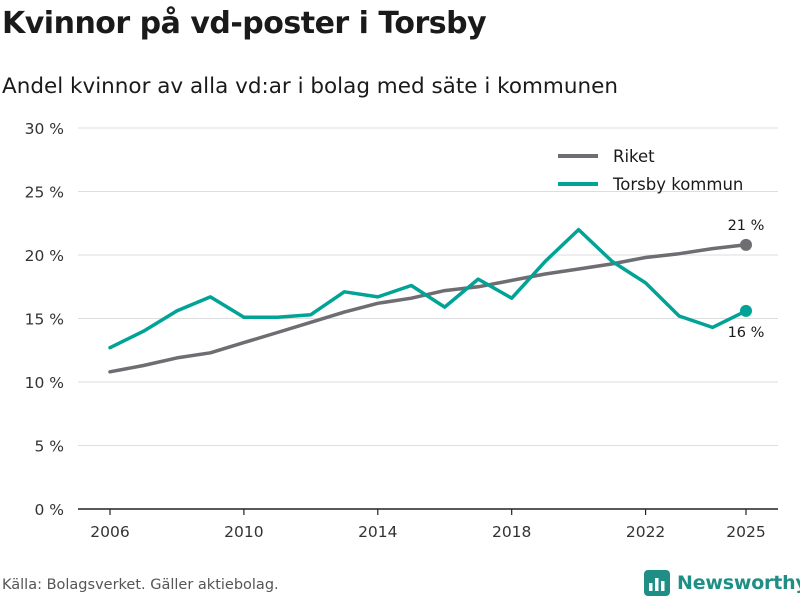 The height and width of the screenshot is (600, 800). Describe the element at coordinates (44, 383) in the screenshot. I see `y-tick-label-10: 10 %` at that location.